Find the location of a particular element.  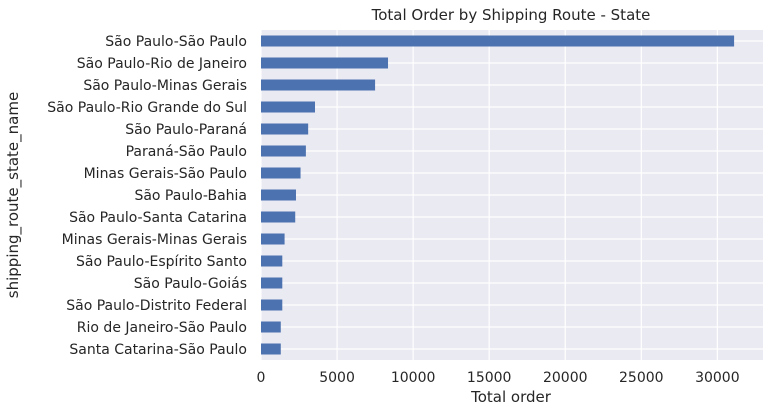

category-label: São Paulo-Rio de Janeiro is located at coordinates (162, 64).